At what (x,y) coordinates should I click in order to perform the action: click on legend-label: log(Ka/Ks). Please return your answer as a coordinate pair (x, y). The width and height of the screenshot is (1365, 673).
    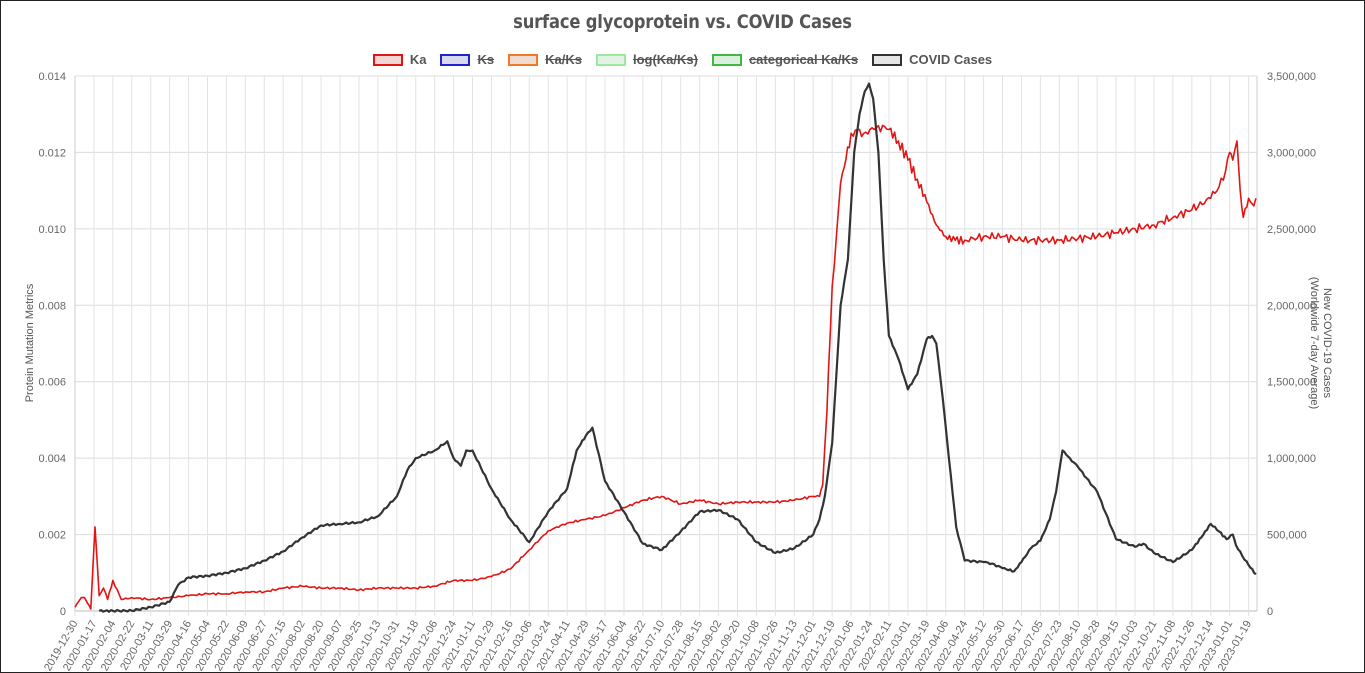
    Looking at the image, I should click on (665, 59).